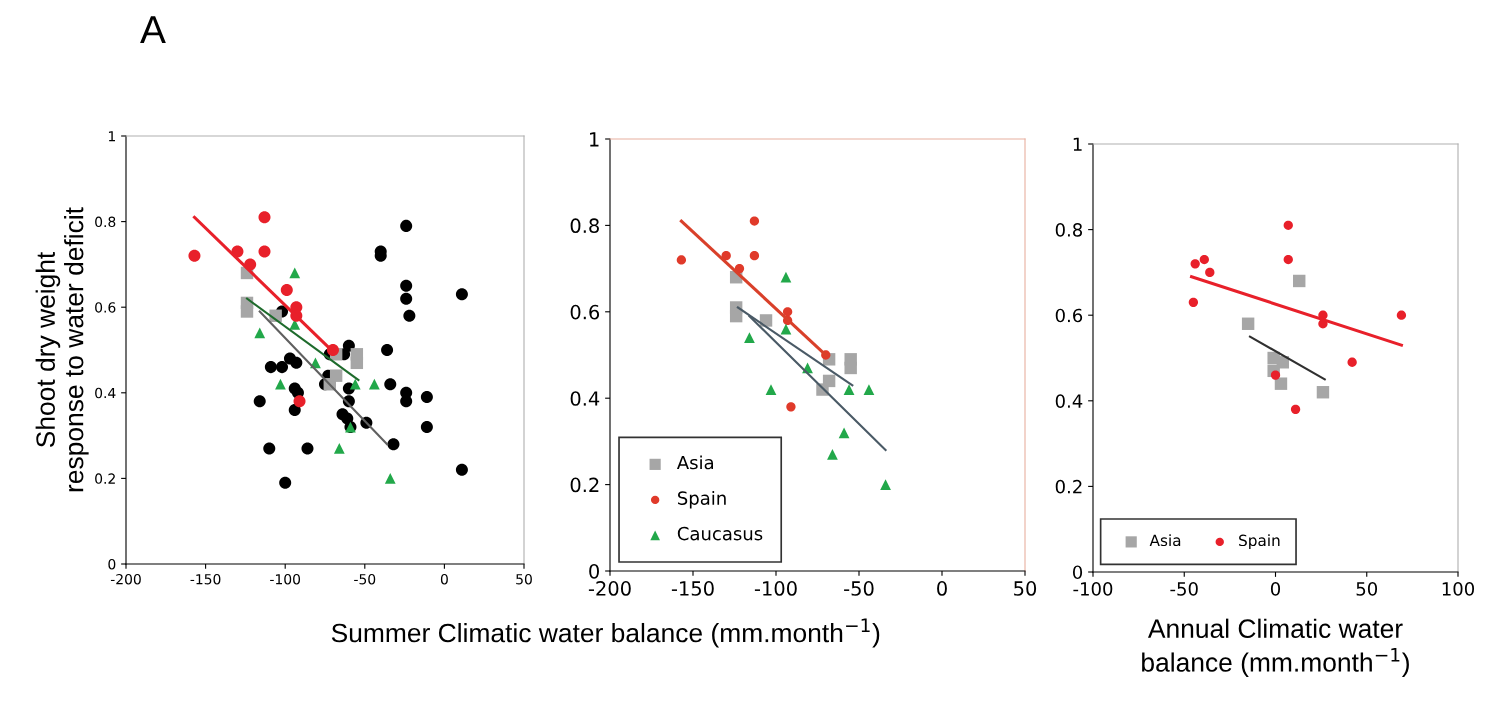 The width and height of the screenshot is (1485, 716). I want to click on legend-label: Caucasus, so click(720, 533).